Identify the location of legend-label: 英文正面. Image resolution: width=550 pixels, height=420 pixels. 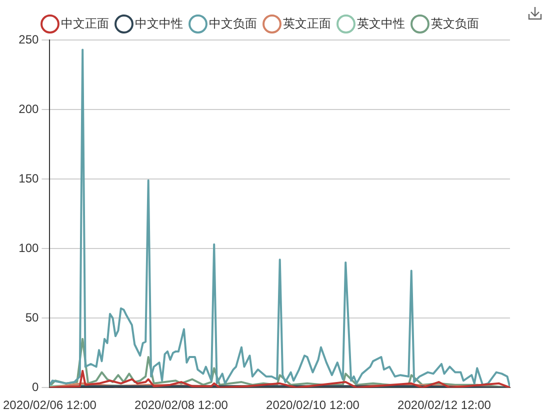
(307, 23).